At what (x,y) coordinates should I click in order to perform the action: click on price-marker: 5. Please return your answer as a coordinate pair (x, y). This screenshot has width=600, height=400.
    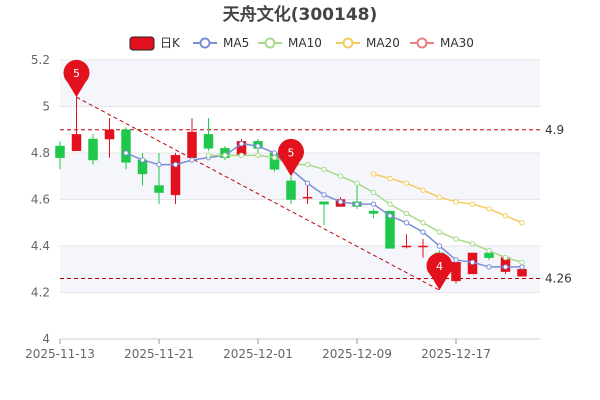
    Looking at the image, I should click on (76, 78).